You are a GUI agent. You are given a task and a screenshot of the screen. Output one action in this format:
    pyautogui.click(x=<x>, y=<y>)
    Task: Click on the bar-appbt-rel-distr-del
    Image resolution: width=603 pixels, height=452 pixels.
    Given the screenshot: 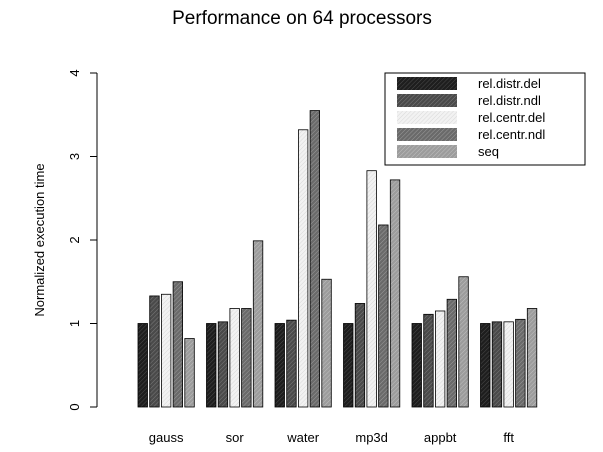 What is the action you would take?
    pyautogui.click(x=416, y=365)
    